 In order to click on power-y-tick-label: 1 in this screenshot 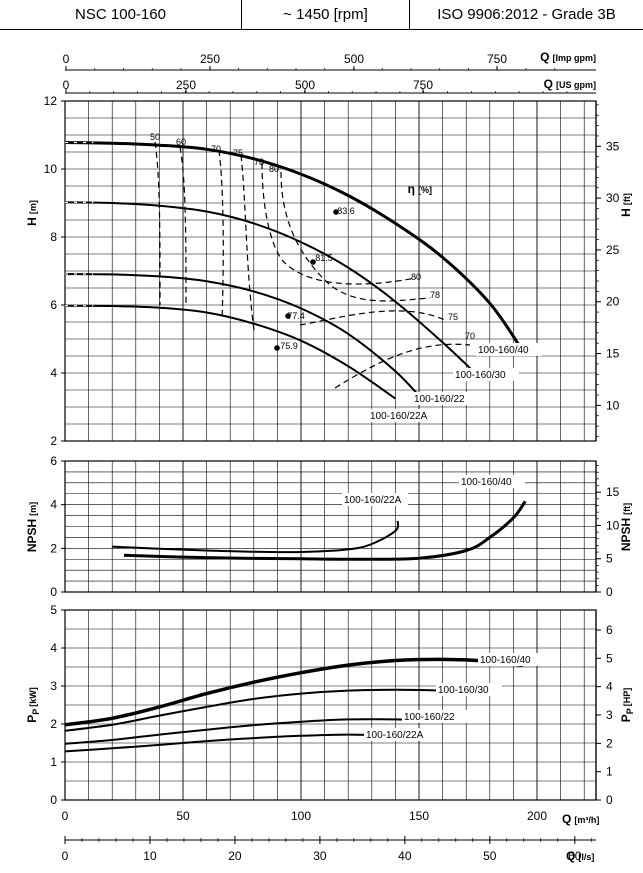, I will do `click(53, 762)`.